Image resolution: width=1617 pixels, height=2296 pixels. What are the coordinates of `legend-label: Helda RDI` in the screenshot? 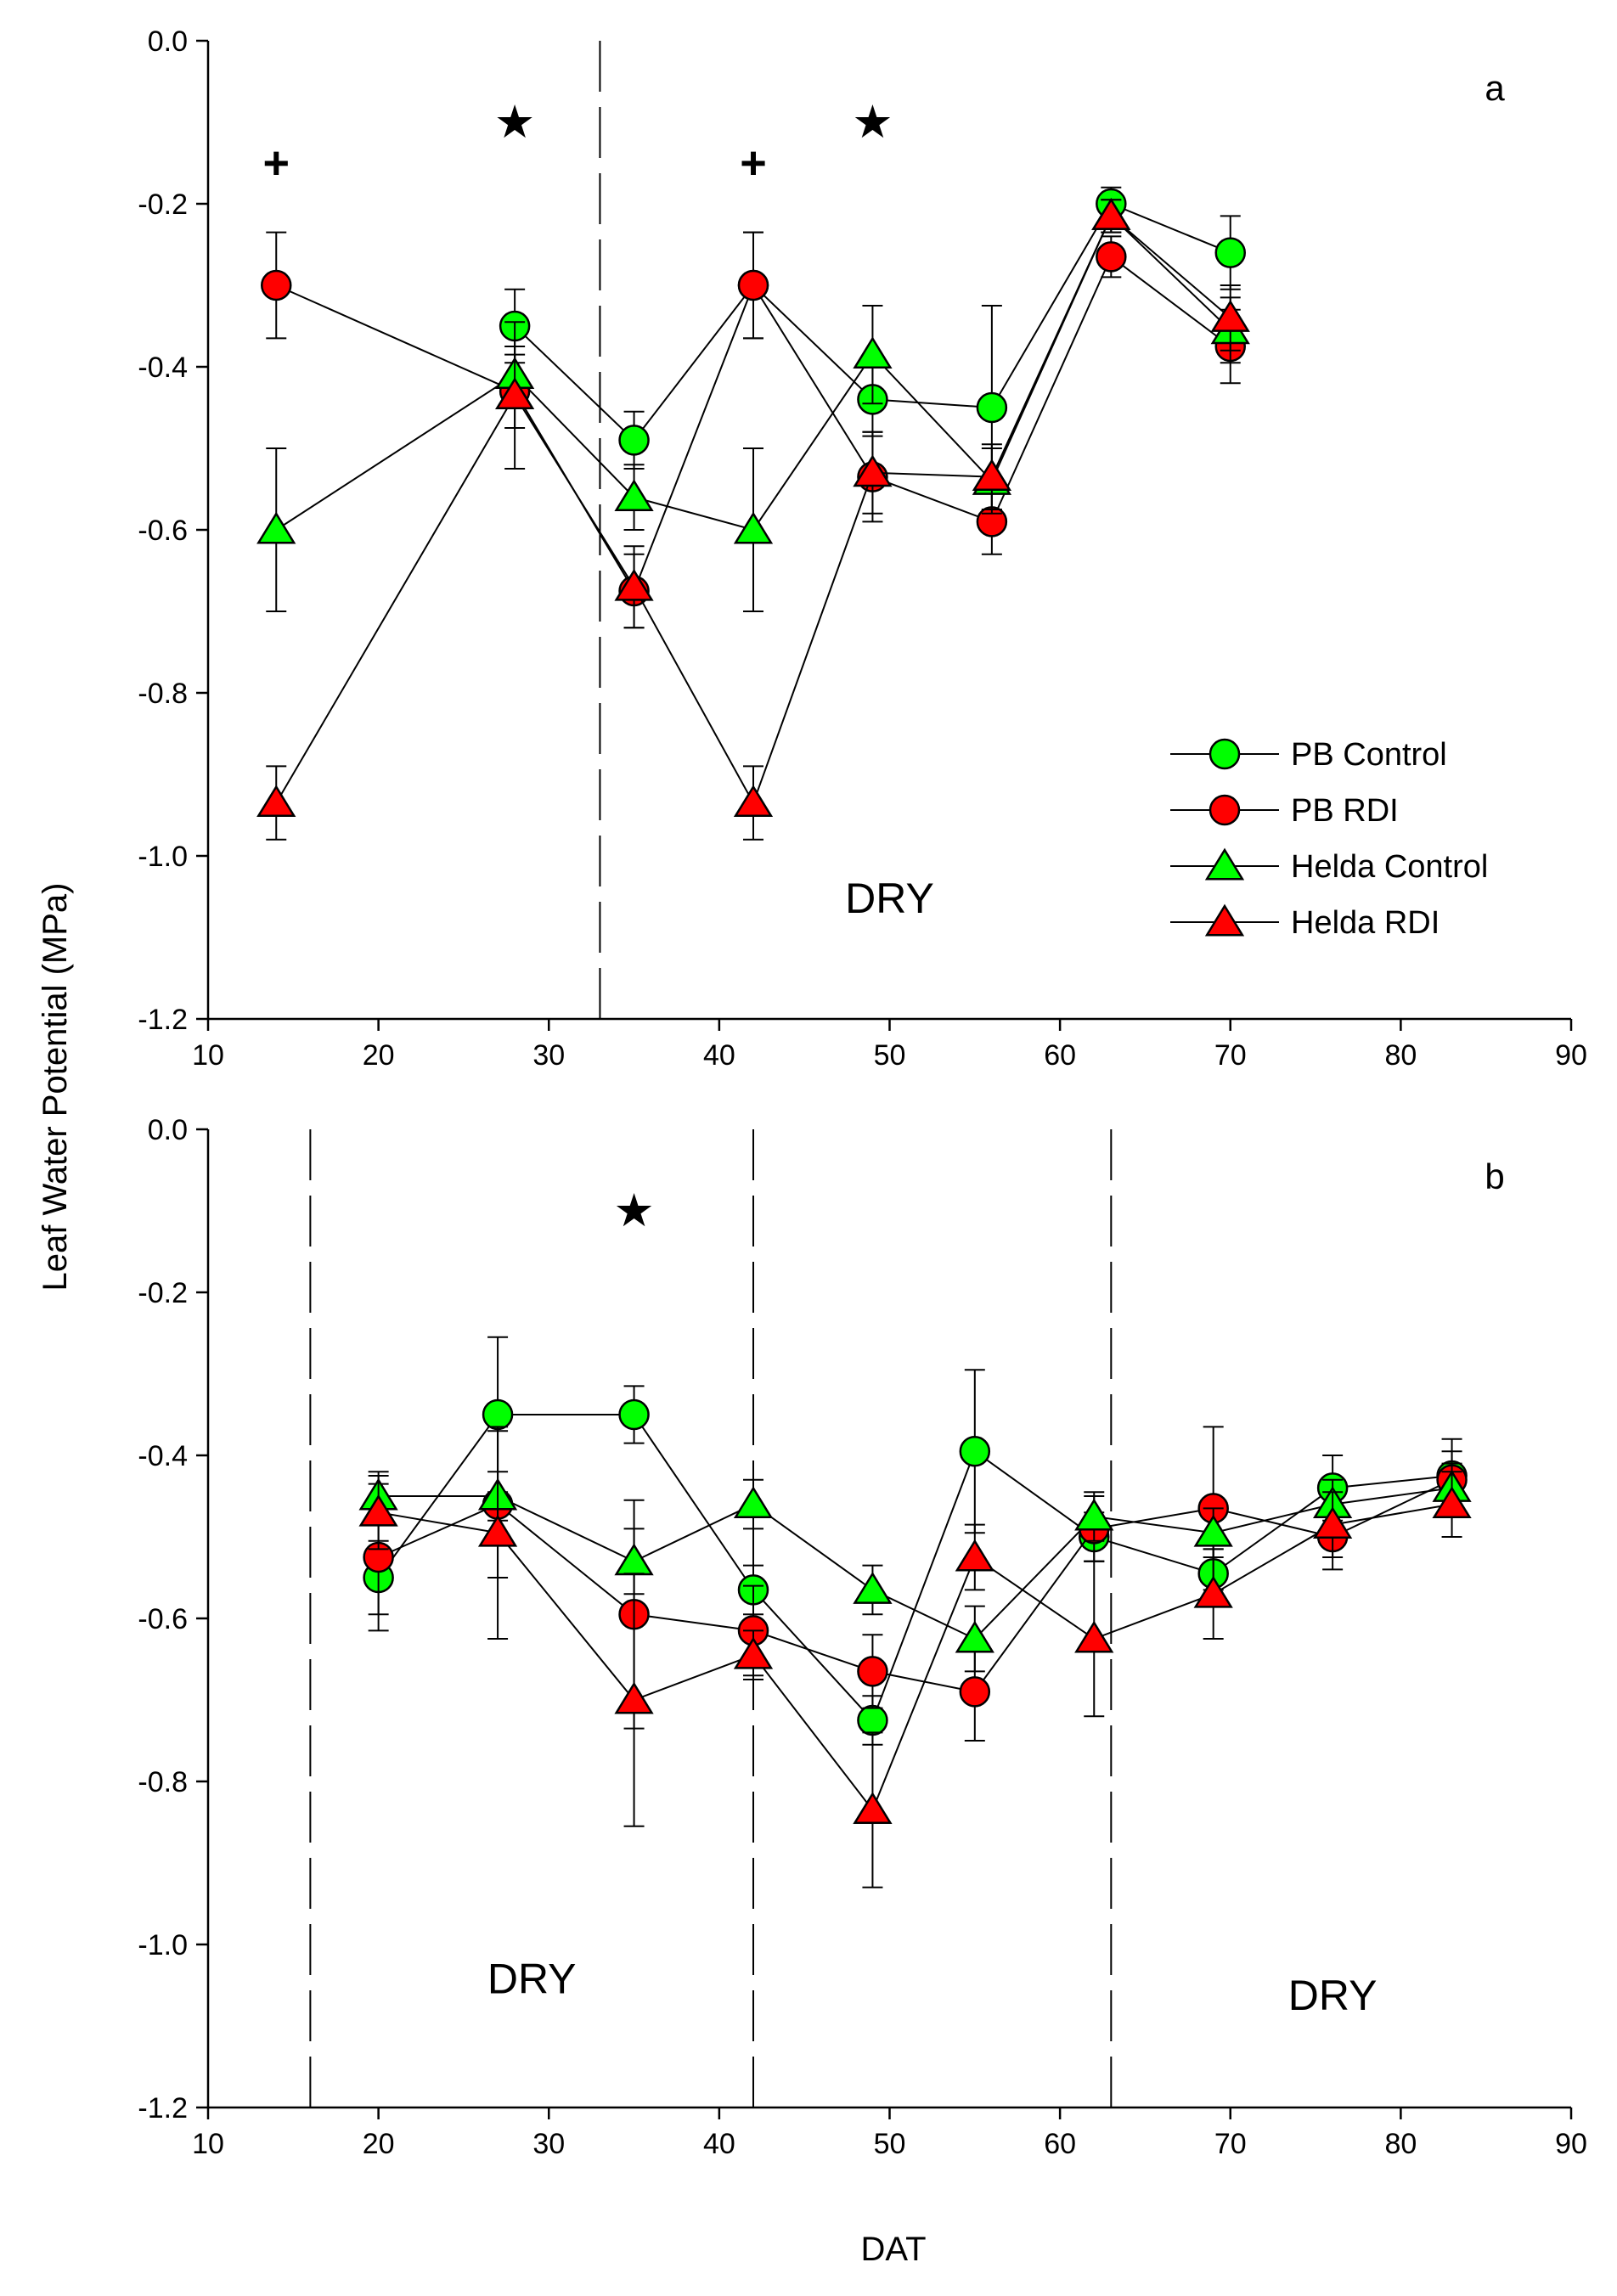 It's located at (1365, 923).